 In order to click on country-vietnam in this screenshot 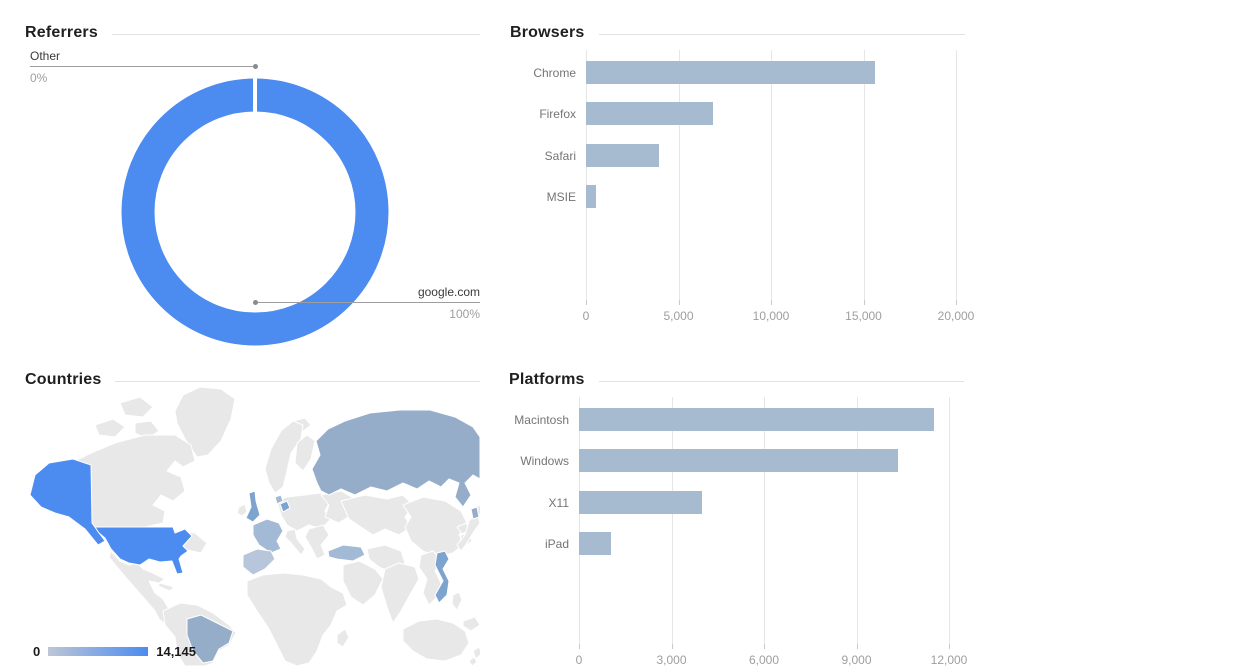, I will do `click(442, 577)`.